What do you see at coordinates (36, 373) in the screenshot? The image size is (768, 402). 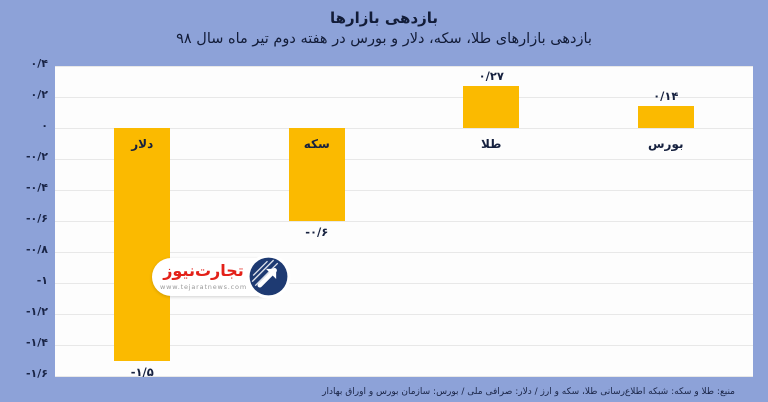 I see `y-tick-label: -۱/۶` at bounding box center [36, 373].